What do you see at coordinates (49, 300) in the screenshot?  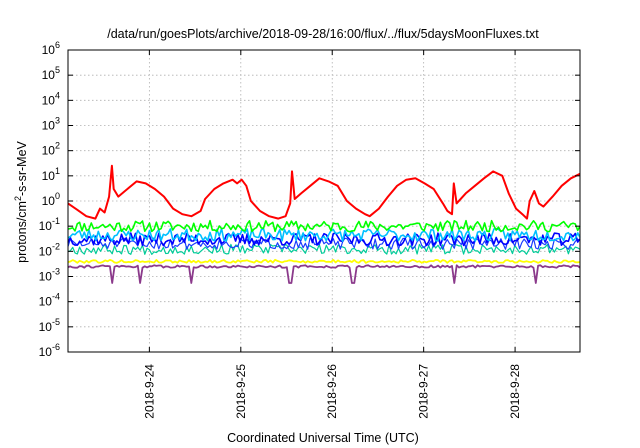 I see `y-tick-label: 10⁻⁴` at bounding box center [49, 300].